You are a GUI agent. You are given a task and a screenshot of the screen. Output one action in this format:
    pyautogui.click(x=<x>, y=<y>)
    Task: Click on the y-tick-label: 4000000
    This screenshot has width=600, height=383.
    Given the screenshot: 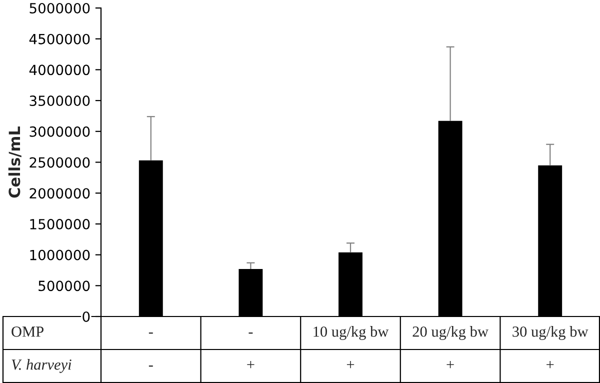 What is the action you would take?
    pyautogui.click(x=59, y=70)
    